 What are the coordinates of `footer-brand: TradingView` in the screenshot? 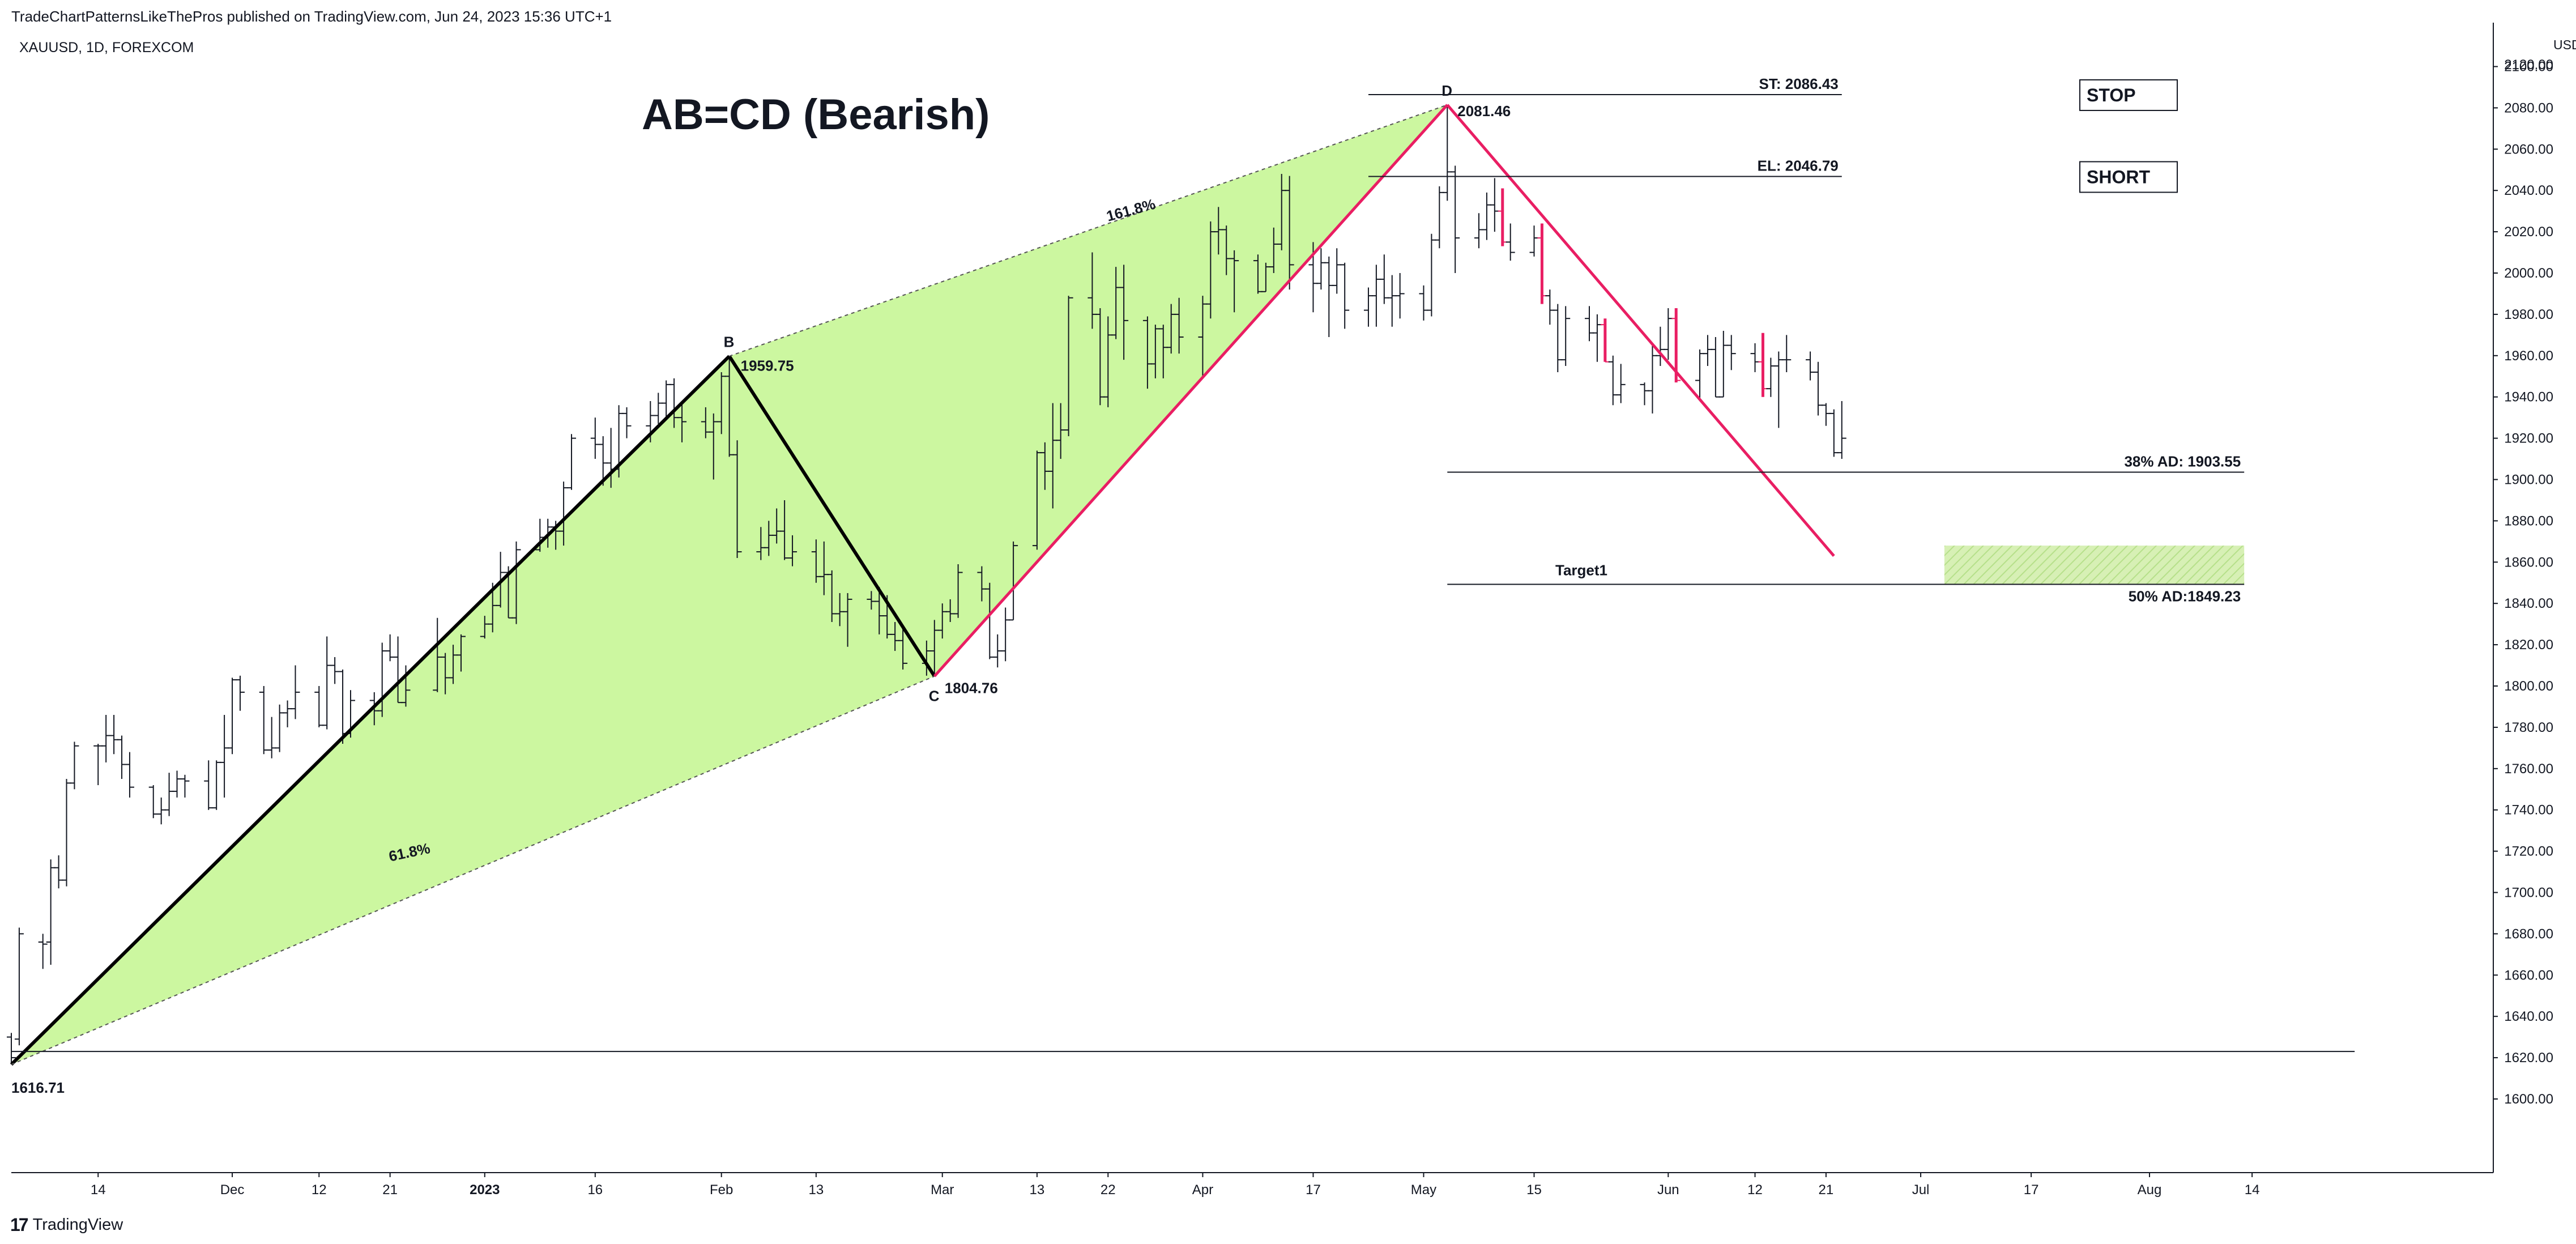 It's located at (77, 1225).